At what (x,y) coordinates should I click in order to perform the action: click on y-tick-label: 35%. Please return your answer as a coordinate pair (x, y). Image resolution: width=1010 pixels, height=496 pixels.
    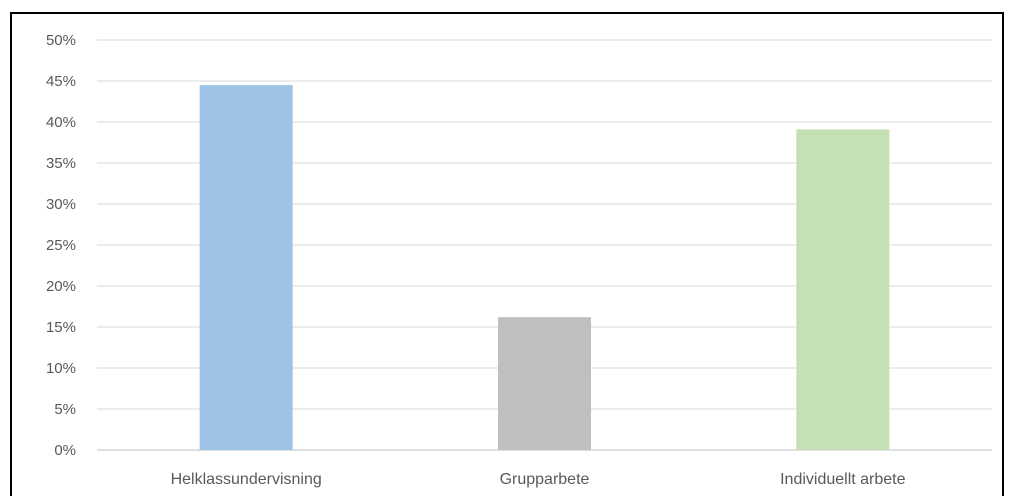
    Looking at the image, I should click on (61, 163).